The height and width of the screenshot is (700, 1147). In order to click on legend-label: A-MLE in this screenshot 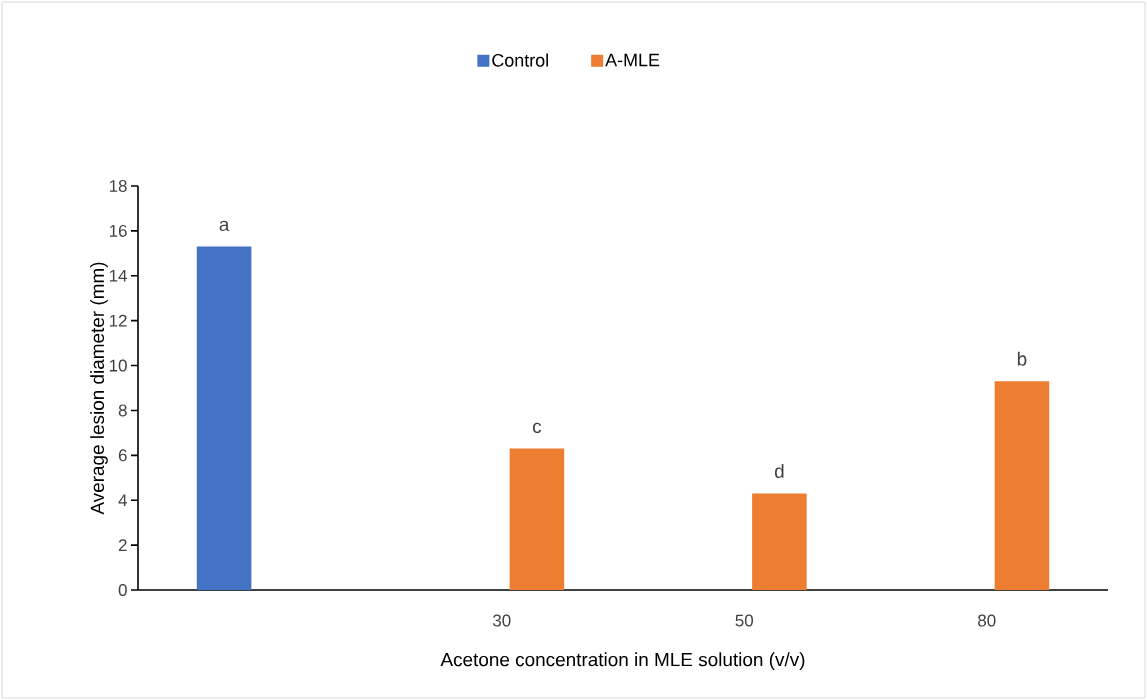, I will do `click(632, 60)`.